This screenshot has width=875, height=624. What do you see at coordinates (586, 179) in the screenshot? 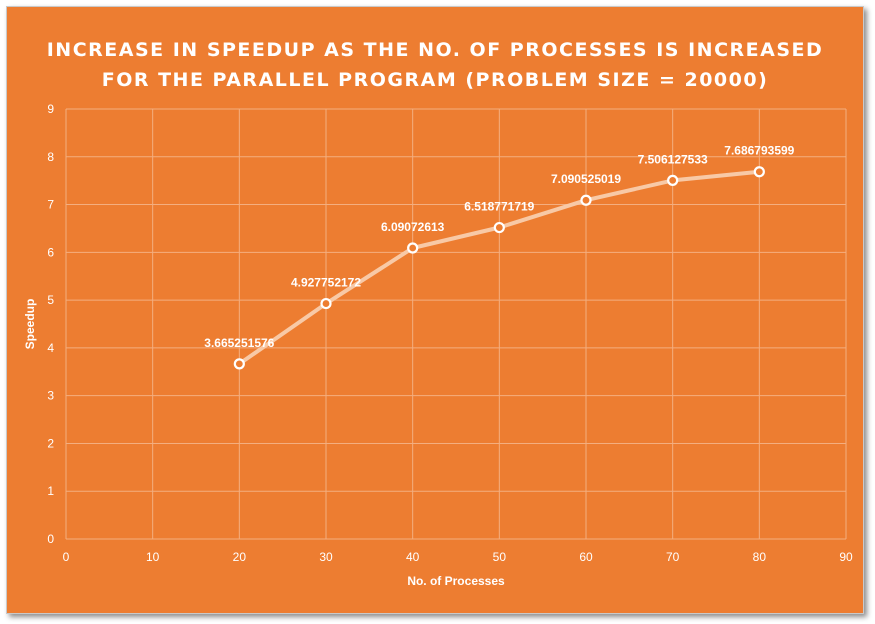
I see `data-label: 7.090525019` at bounding box center [586, 179].